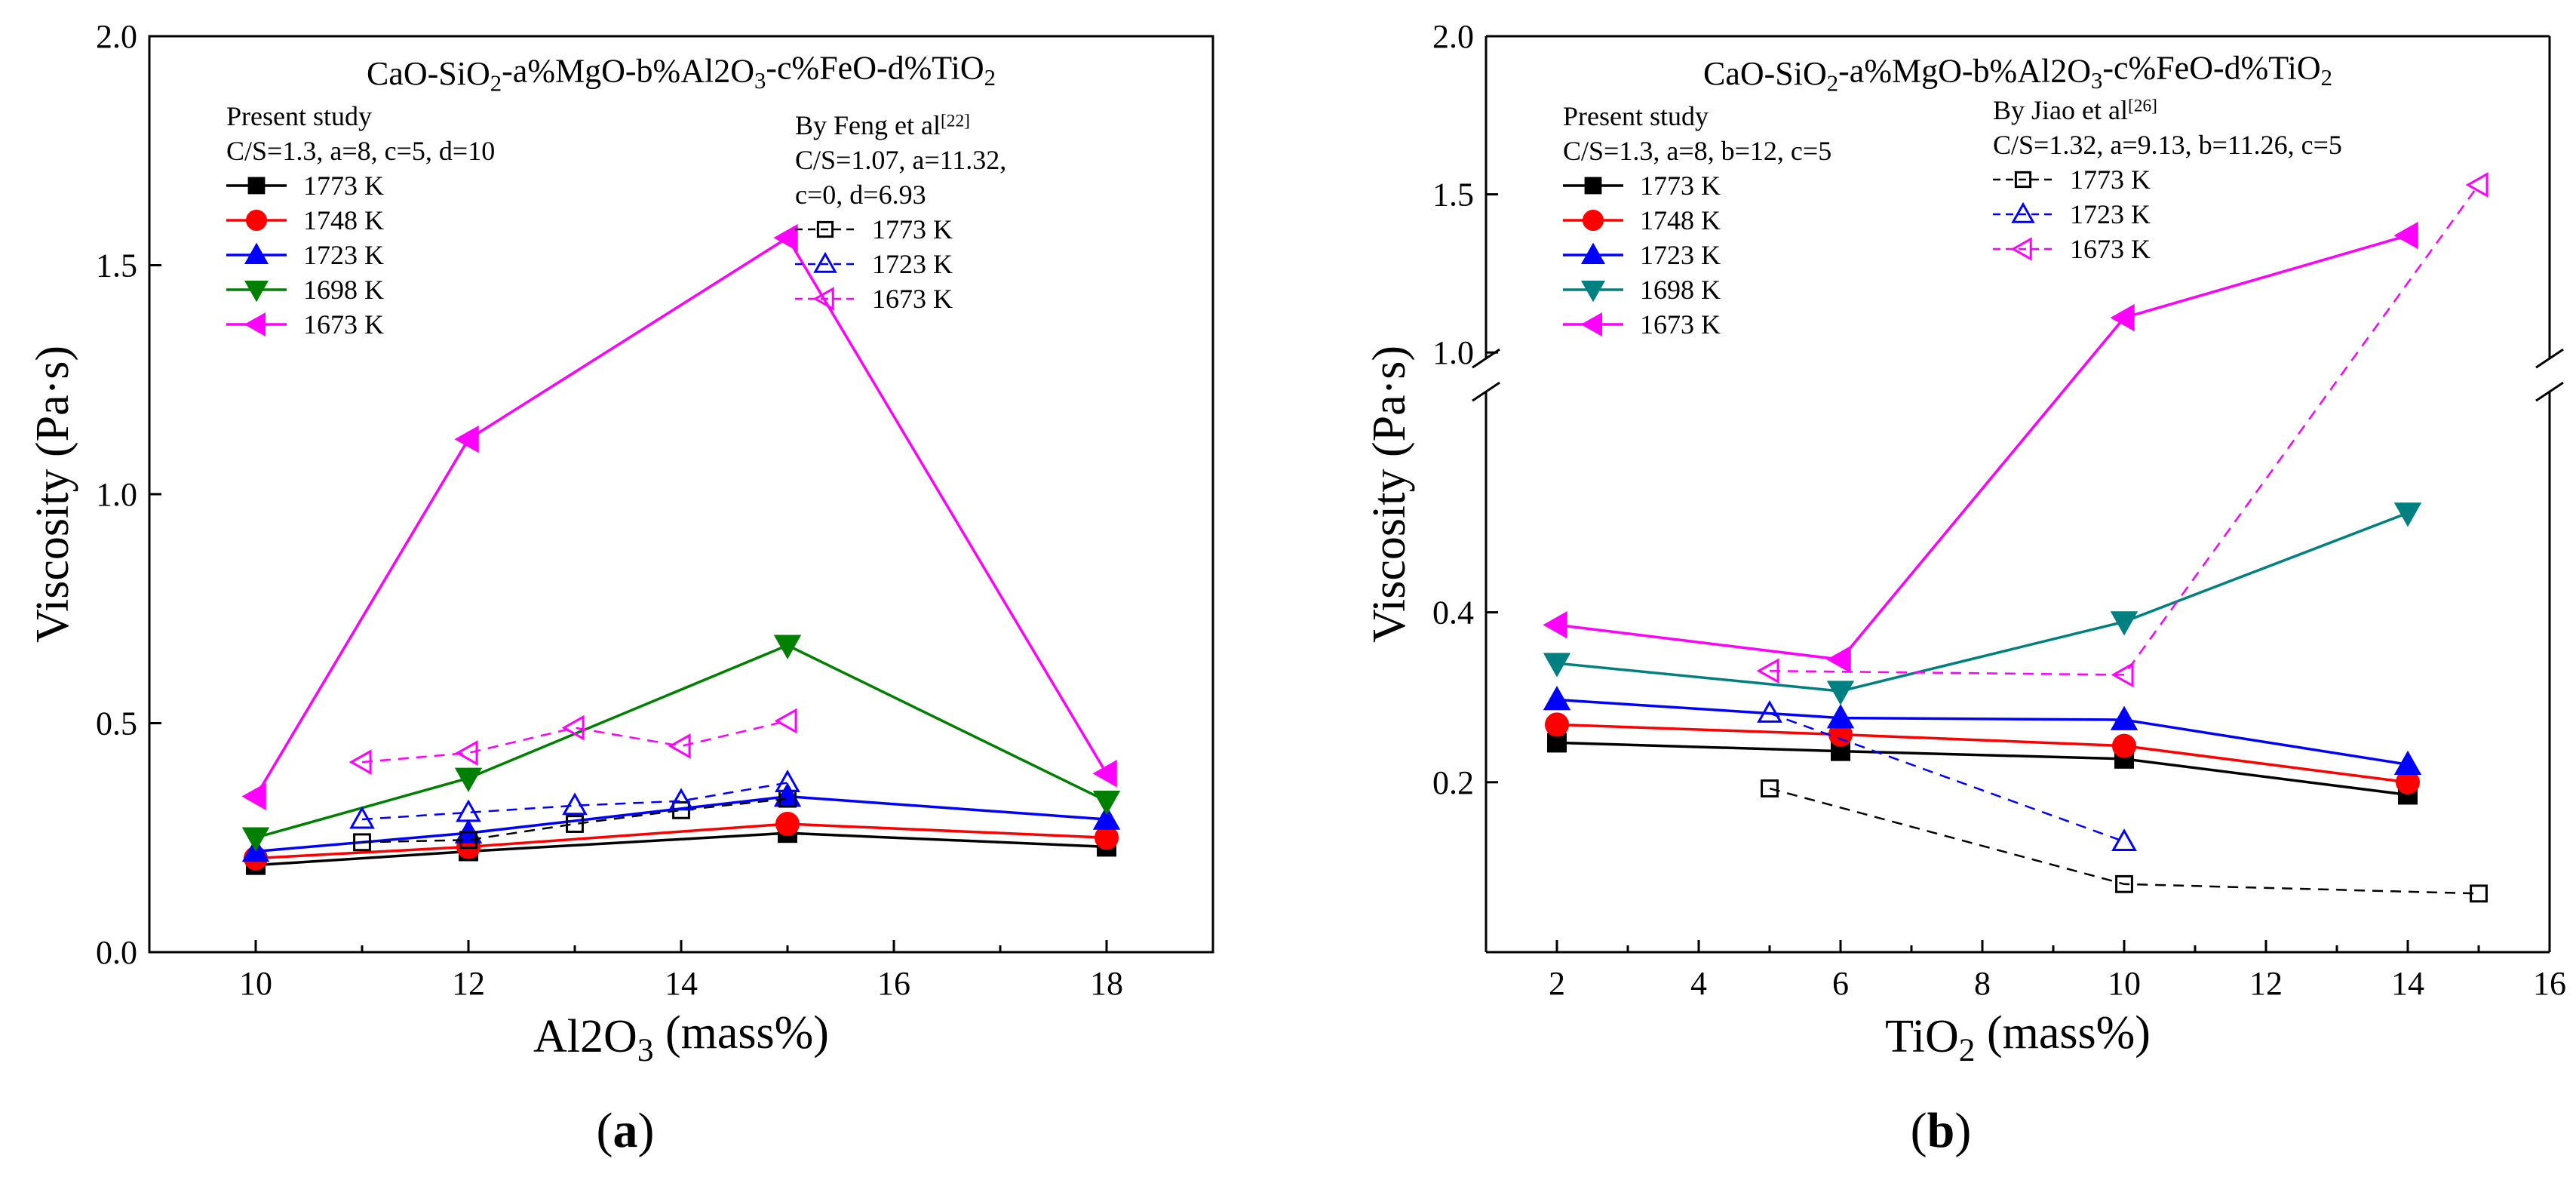 Image resolution: width=2576 pixels, height=1180 pixels. What do you see at coordinates (1941, 1130) in the screenshot?
I see `panel-label: (b)` at bounding box center [1941, 1130].